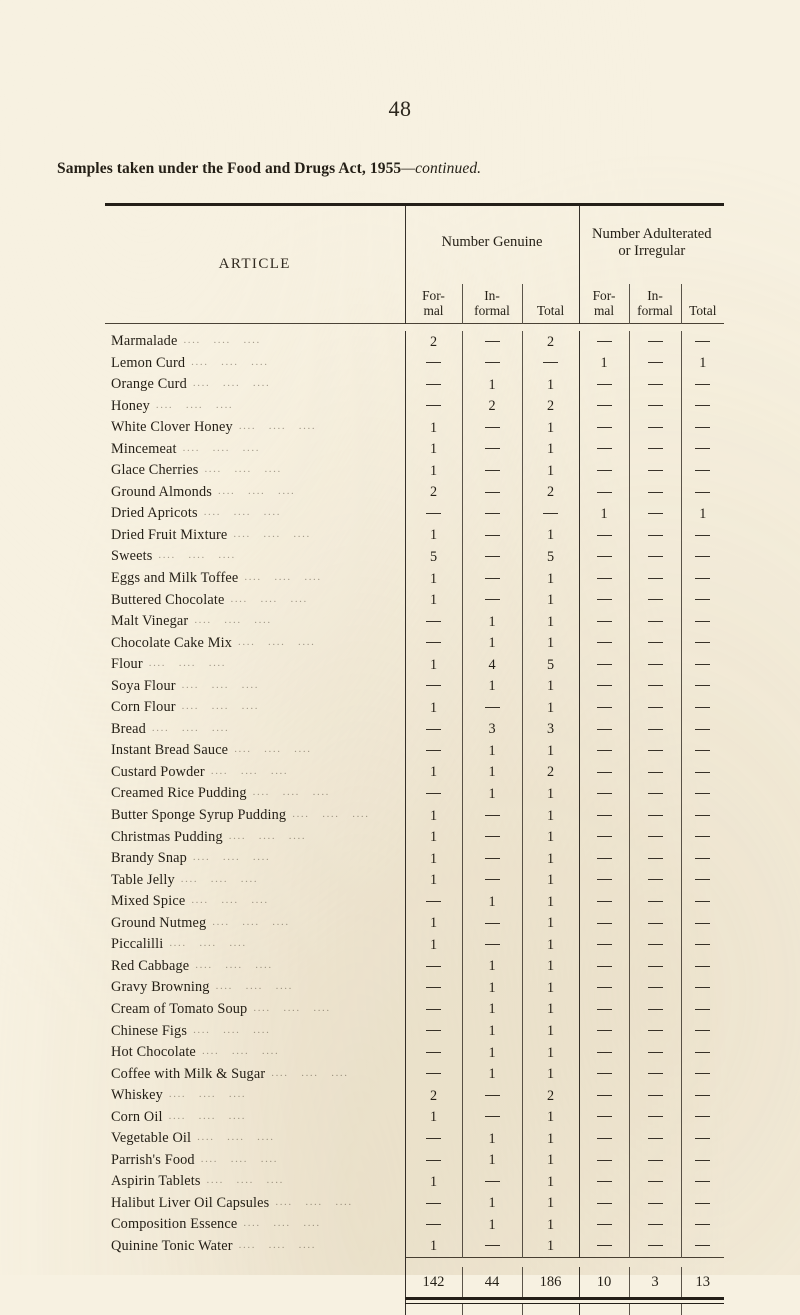  I want to click on subheader-genuine-total: Total, so click(550, 304).